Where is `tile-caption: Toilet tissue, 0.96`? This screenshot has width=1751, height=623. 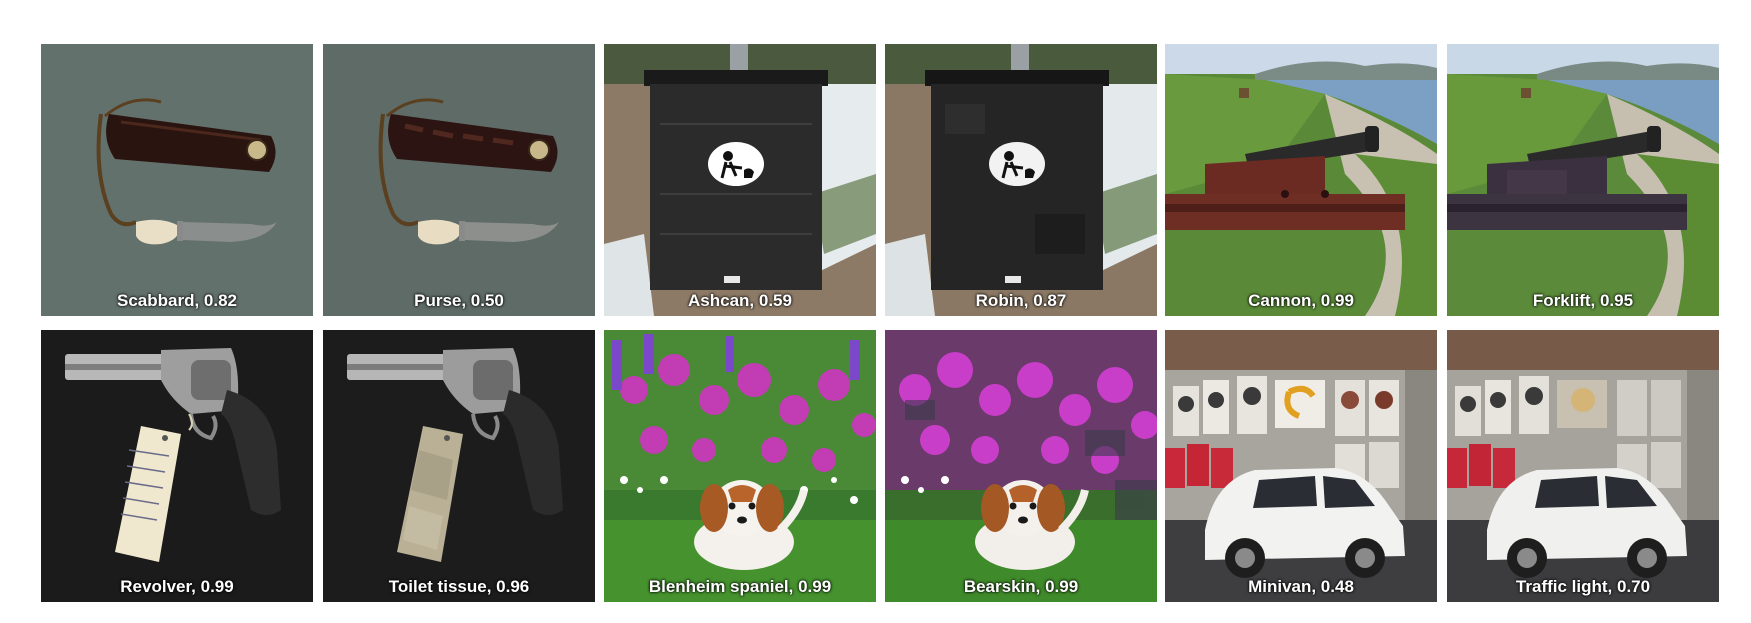
tile-caption: Toilet tissue, 0.96 is located at coordinates (459, 586).